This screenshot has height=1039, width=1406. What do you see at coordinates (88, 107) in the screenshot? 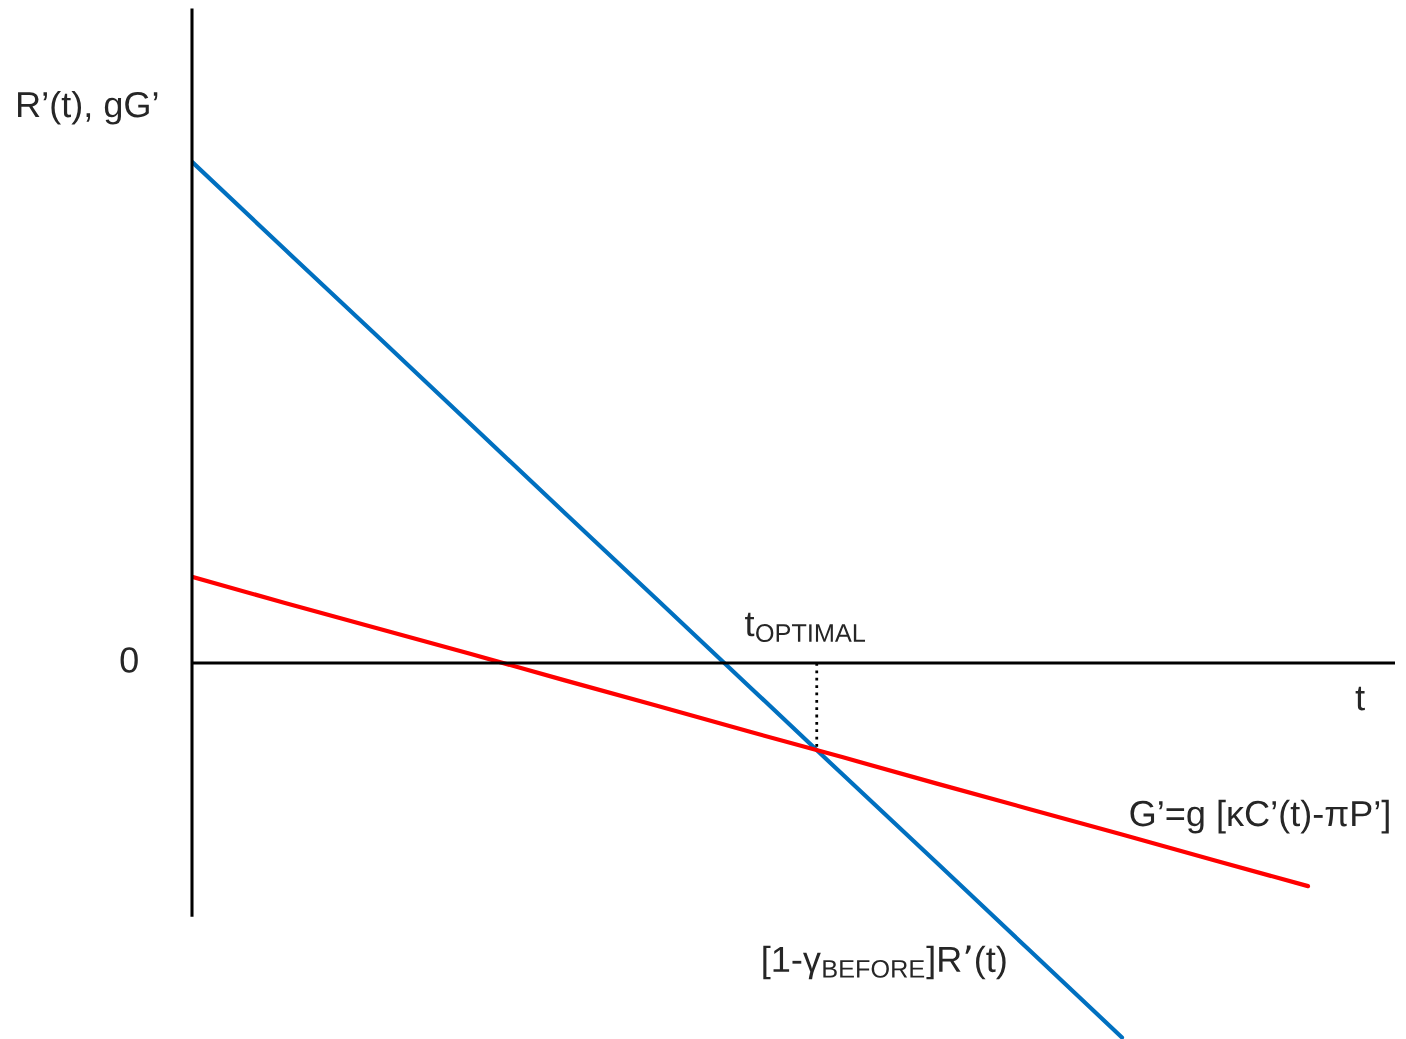
I see `y-axis-title: R’(t), gG’` at bounding box center [88, 107].